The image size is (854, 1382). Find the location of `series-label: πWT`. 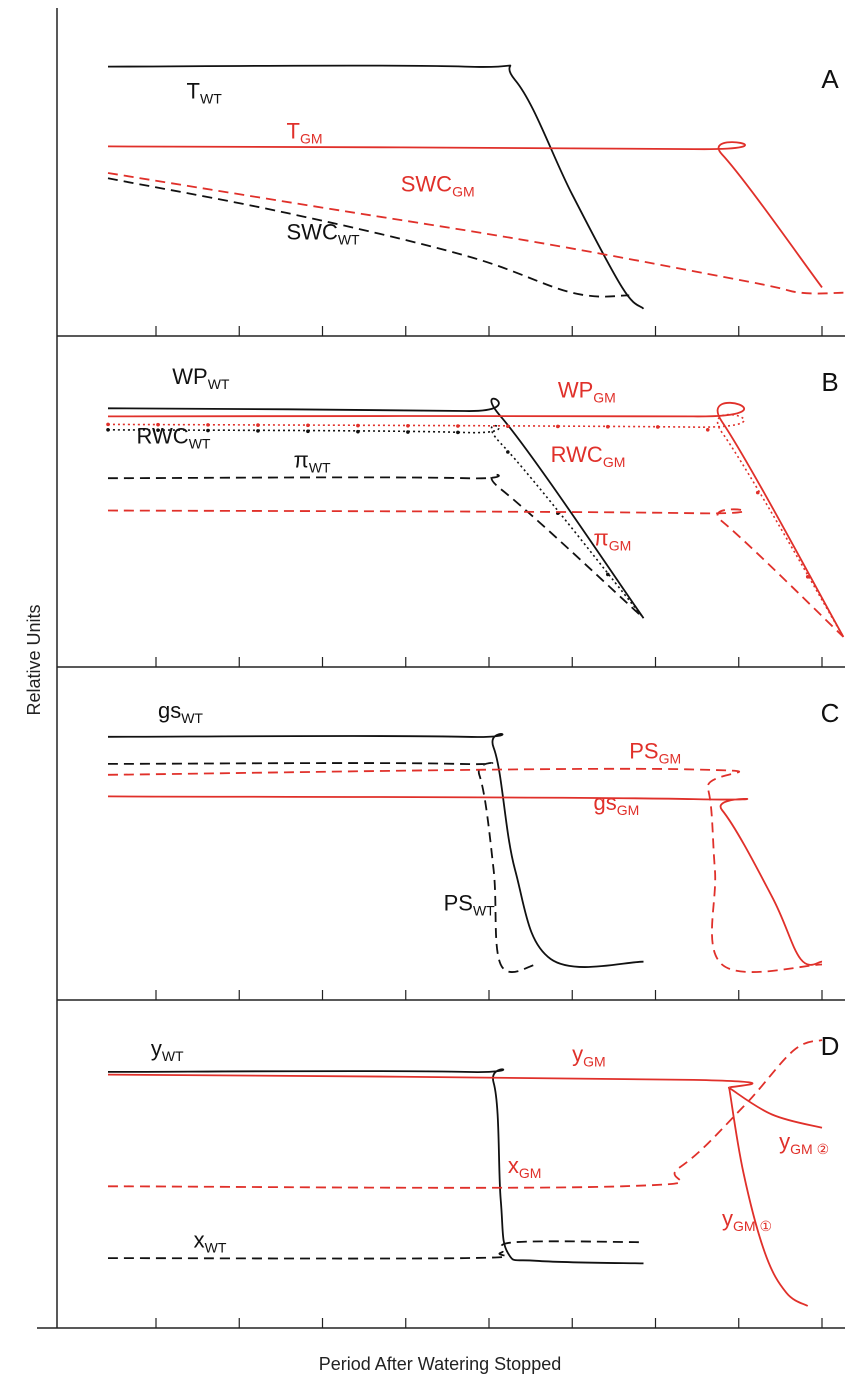

series-label: πWT is located at coordinates (312, 461).